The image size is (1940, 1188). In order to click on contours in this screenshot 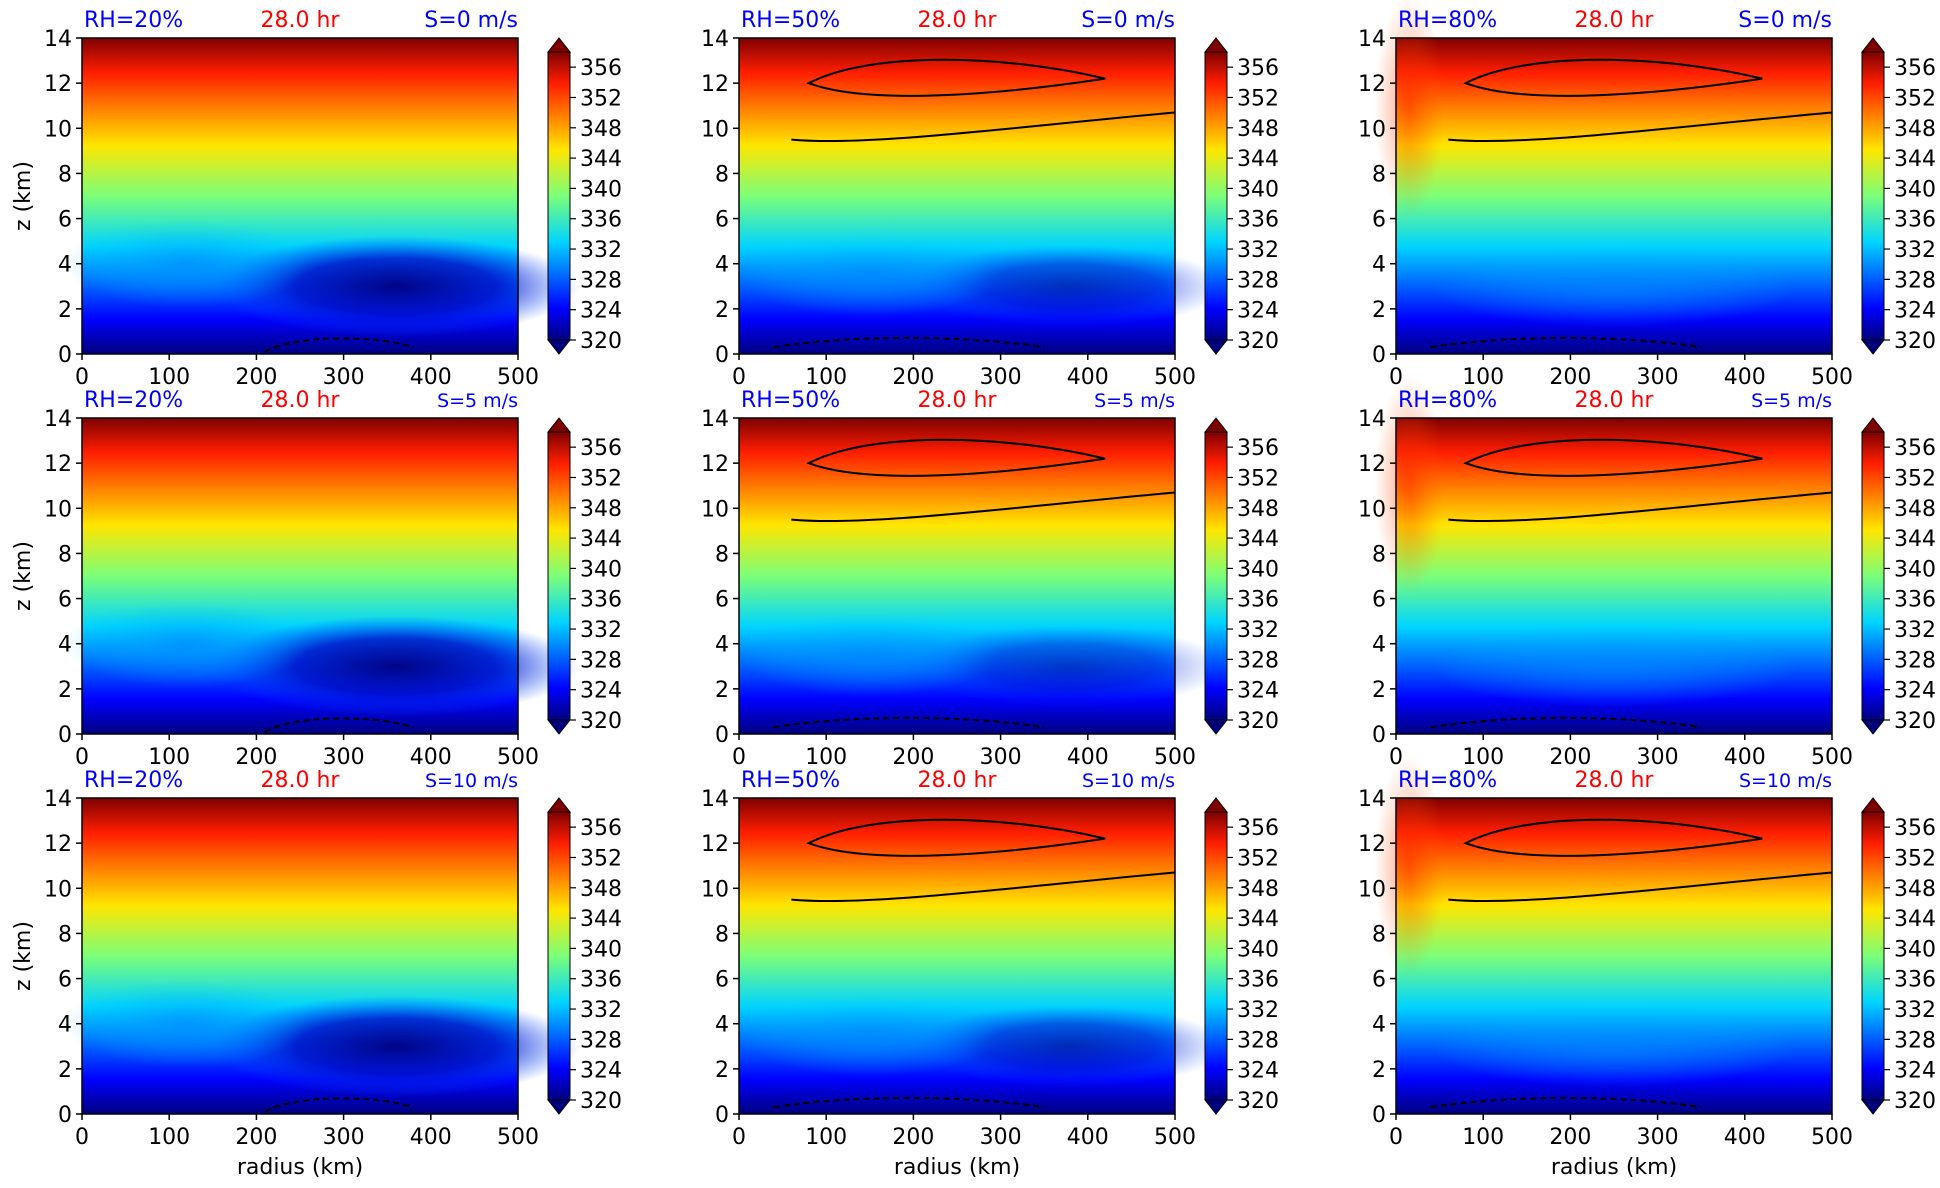, I will do `click(974, 963)`.